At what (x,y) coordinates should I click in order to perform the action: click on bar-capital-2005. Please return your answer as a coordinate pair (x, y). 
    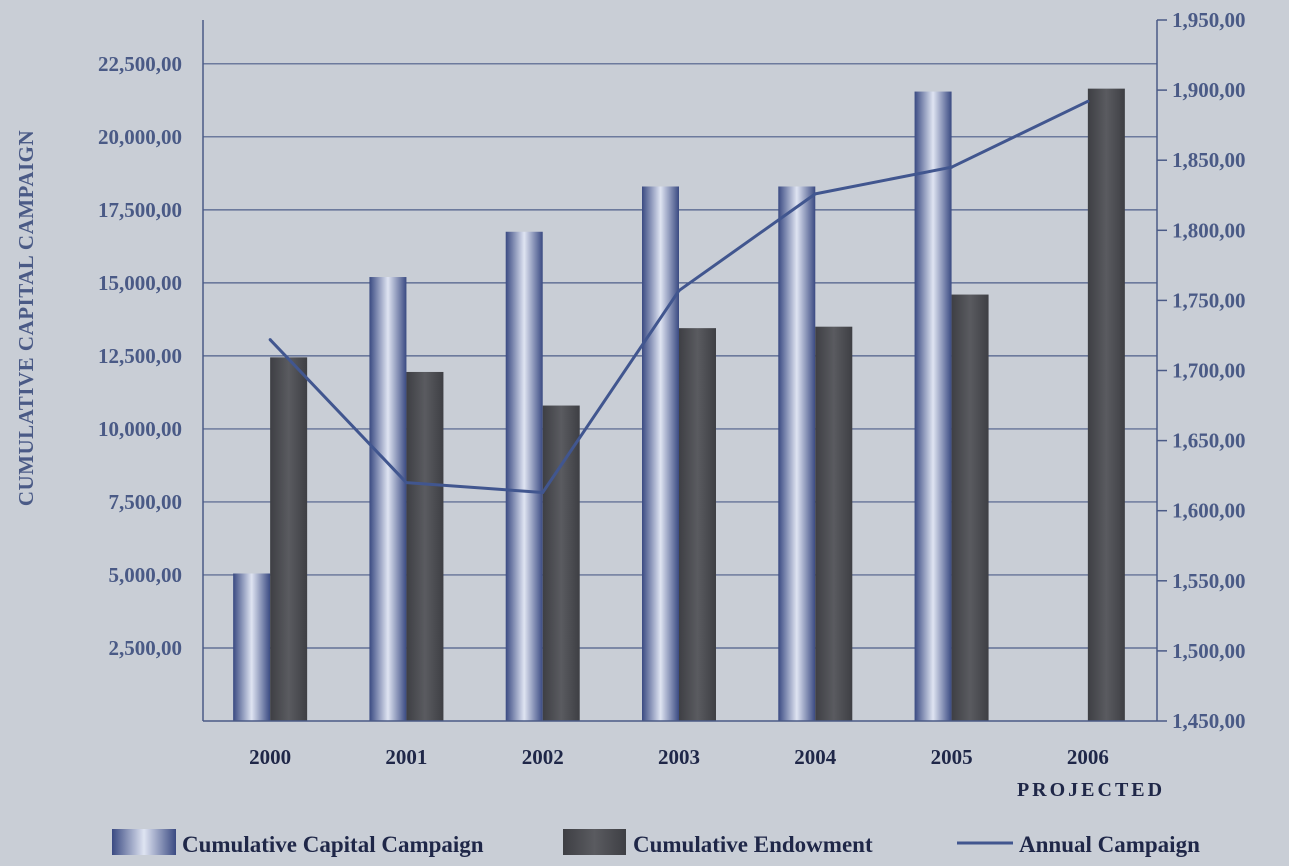
    Looking at the image, I should click on (933, 406).